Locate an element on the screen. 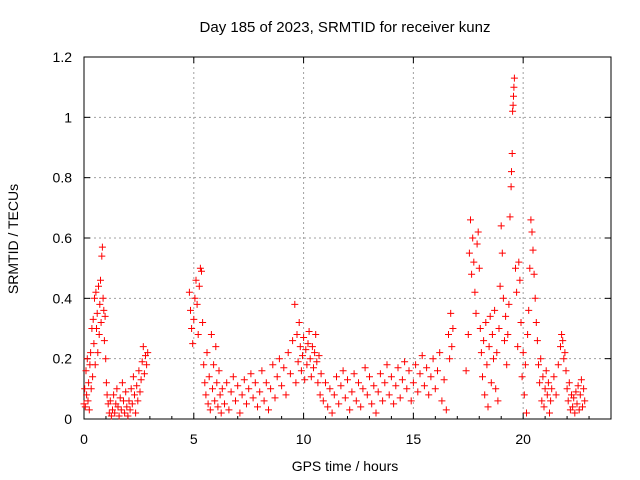  x-tick-label: 5 is located at coordinates (194, 439).